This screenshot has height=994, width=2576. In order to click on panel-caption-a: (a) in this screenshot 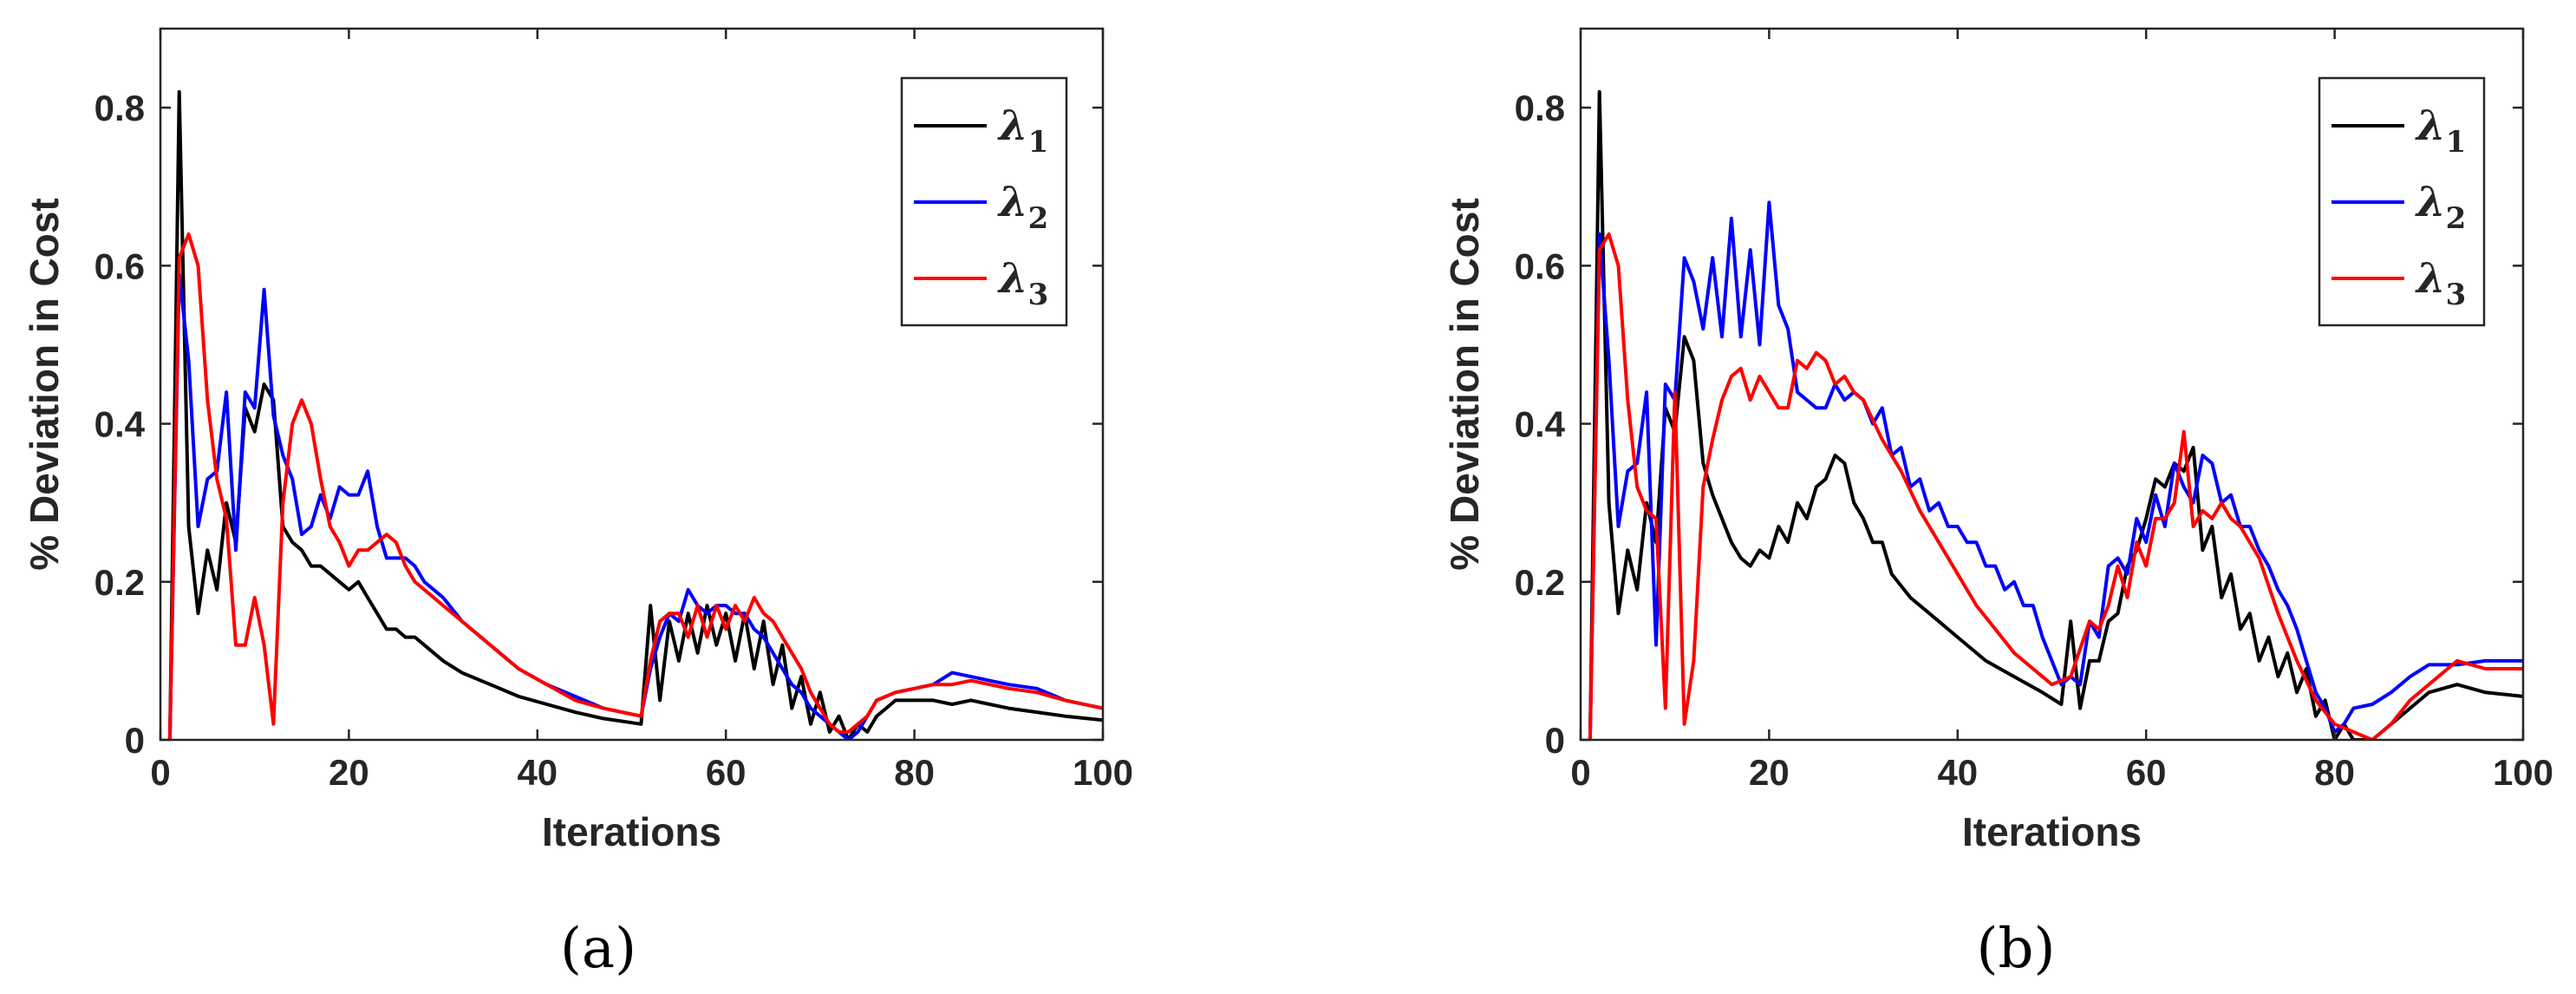, I will do `click(598, 949)`.